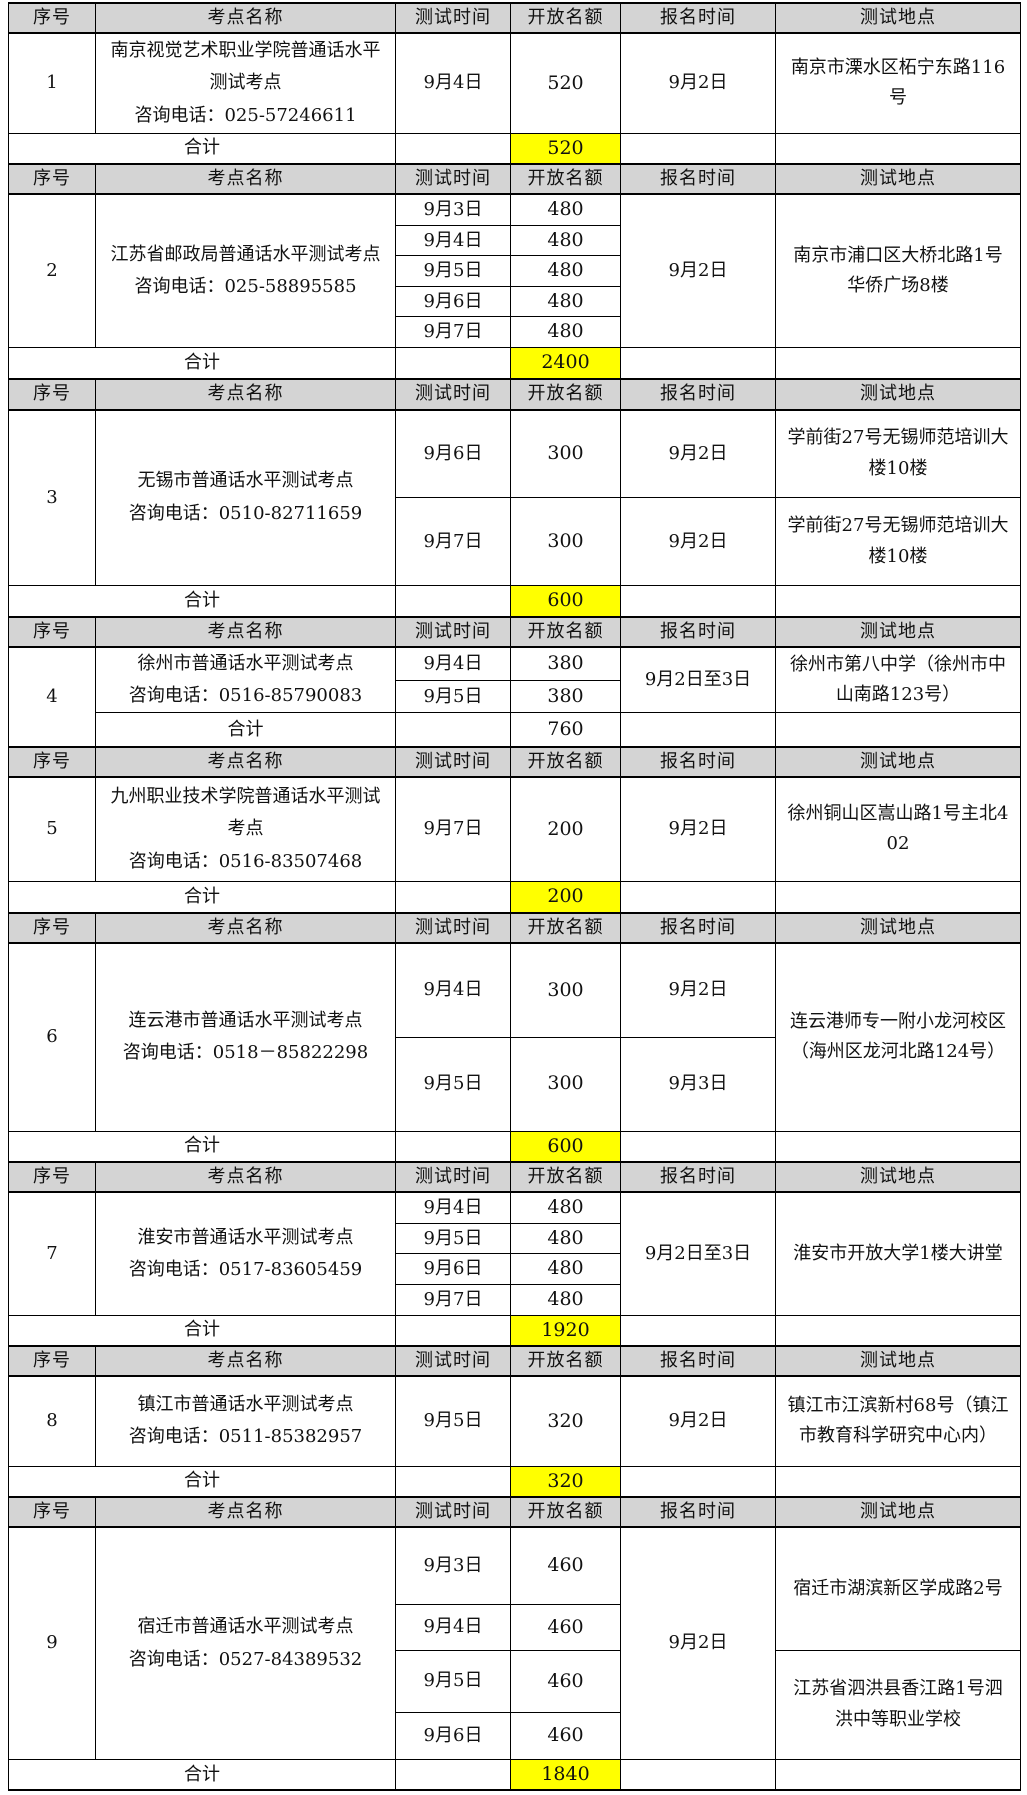 This screenshot has height=1795, width=1027. What do you see at coordinates (515, 1084) in the screenshot?
I see `table-row: 9月5日 300 9月3日` at bounding box center [515, 1084].